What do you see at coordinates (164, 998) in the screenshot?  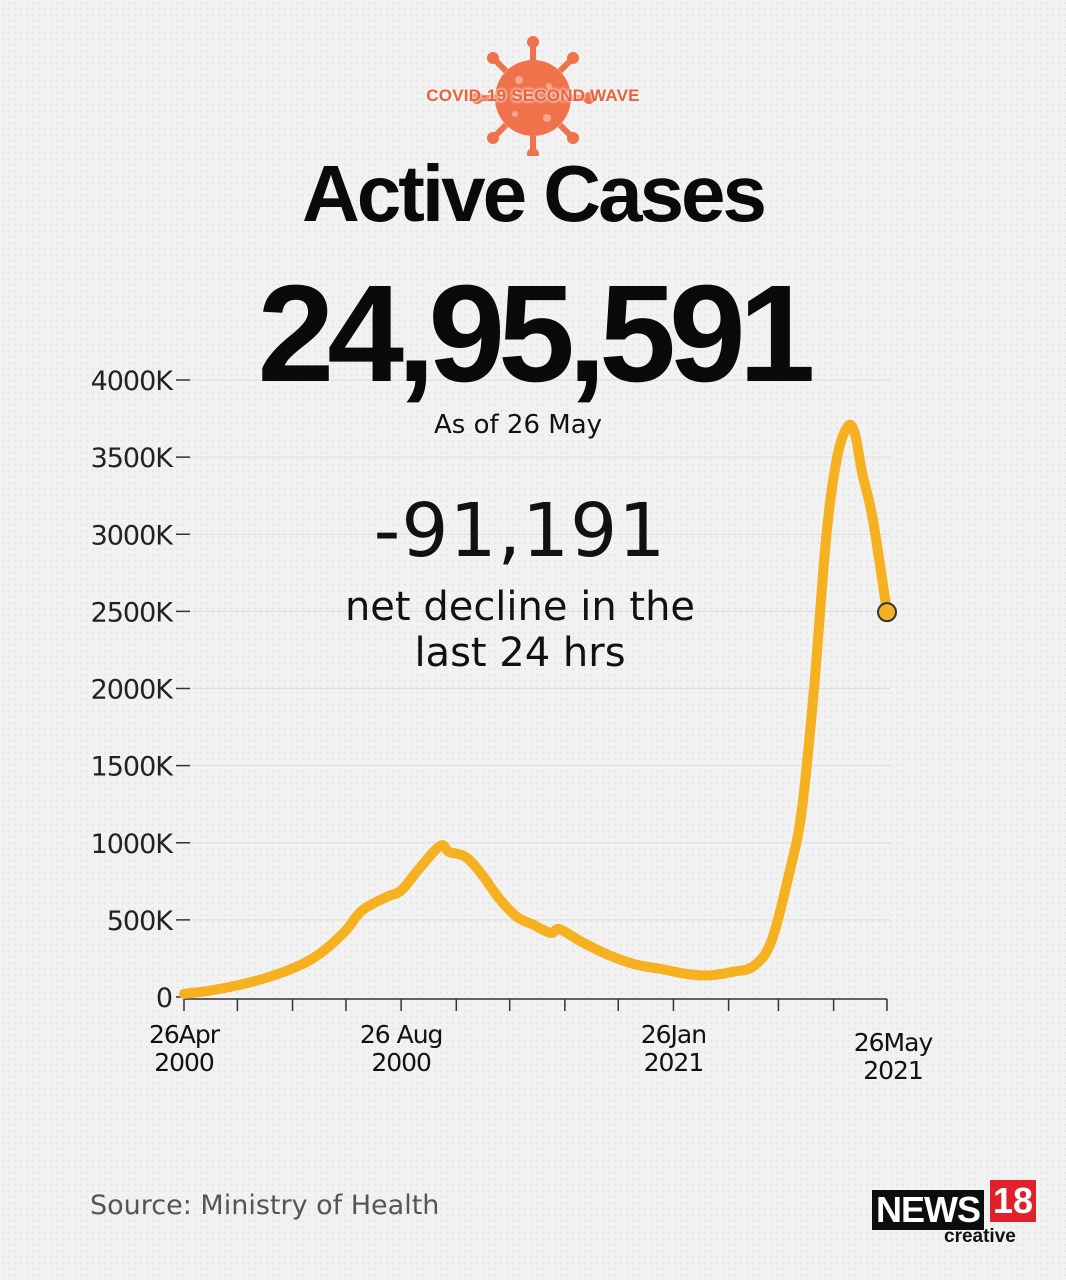 I see `y-tick-label: 0` at bounding box center [164, 998].